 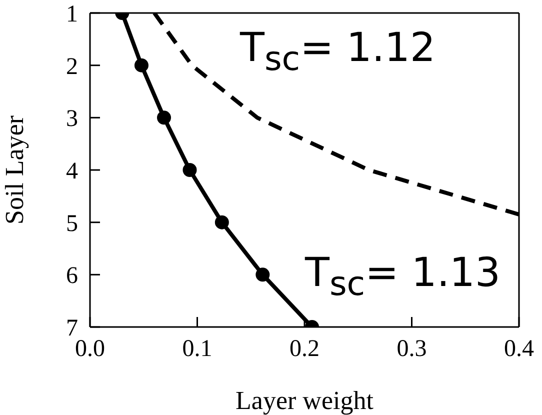 I want to click on x-tick-label: 0.2, so click(x=305, y=349).